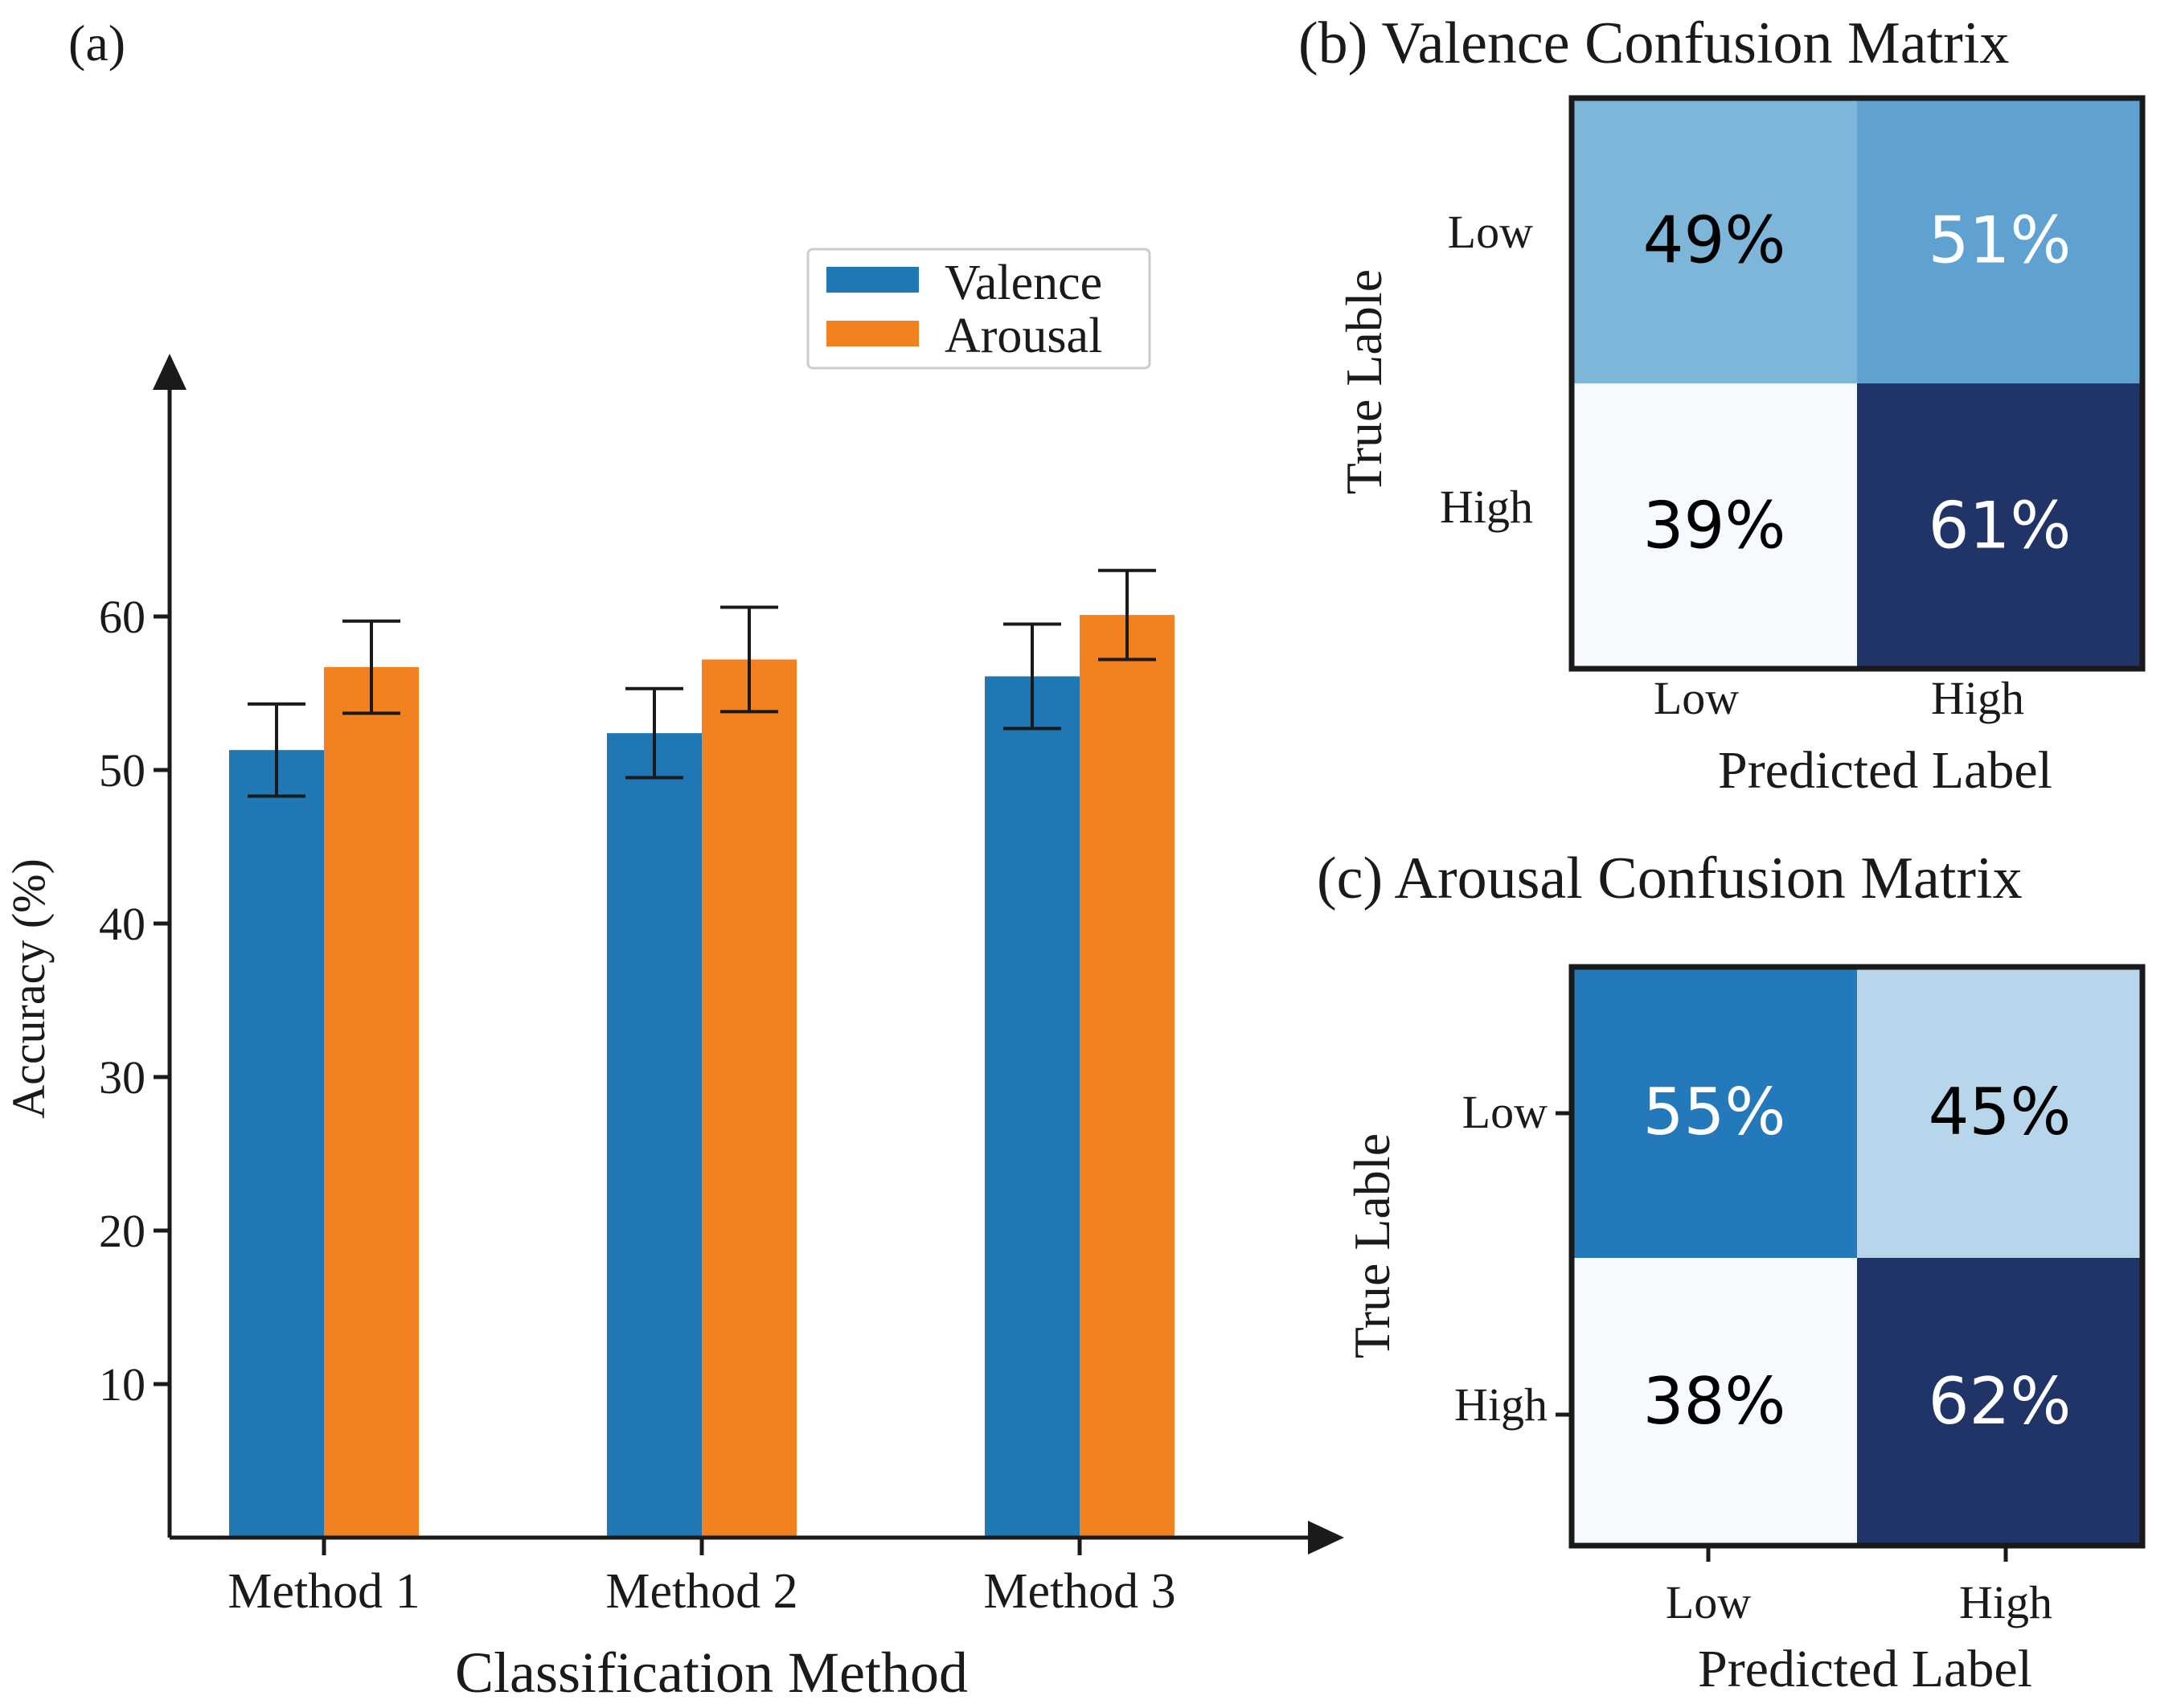  I want to click on valence-matrix-title: (b) Valence Confusion Matrix, so click(1653, 43).